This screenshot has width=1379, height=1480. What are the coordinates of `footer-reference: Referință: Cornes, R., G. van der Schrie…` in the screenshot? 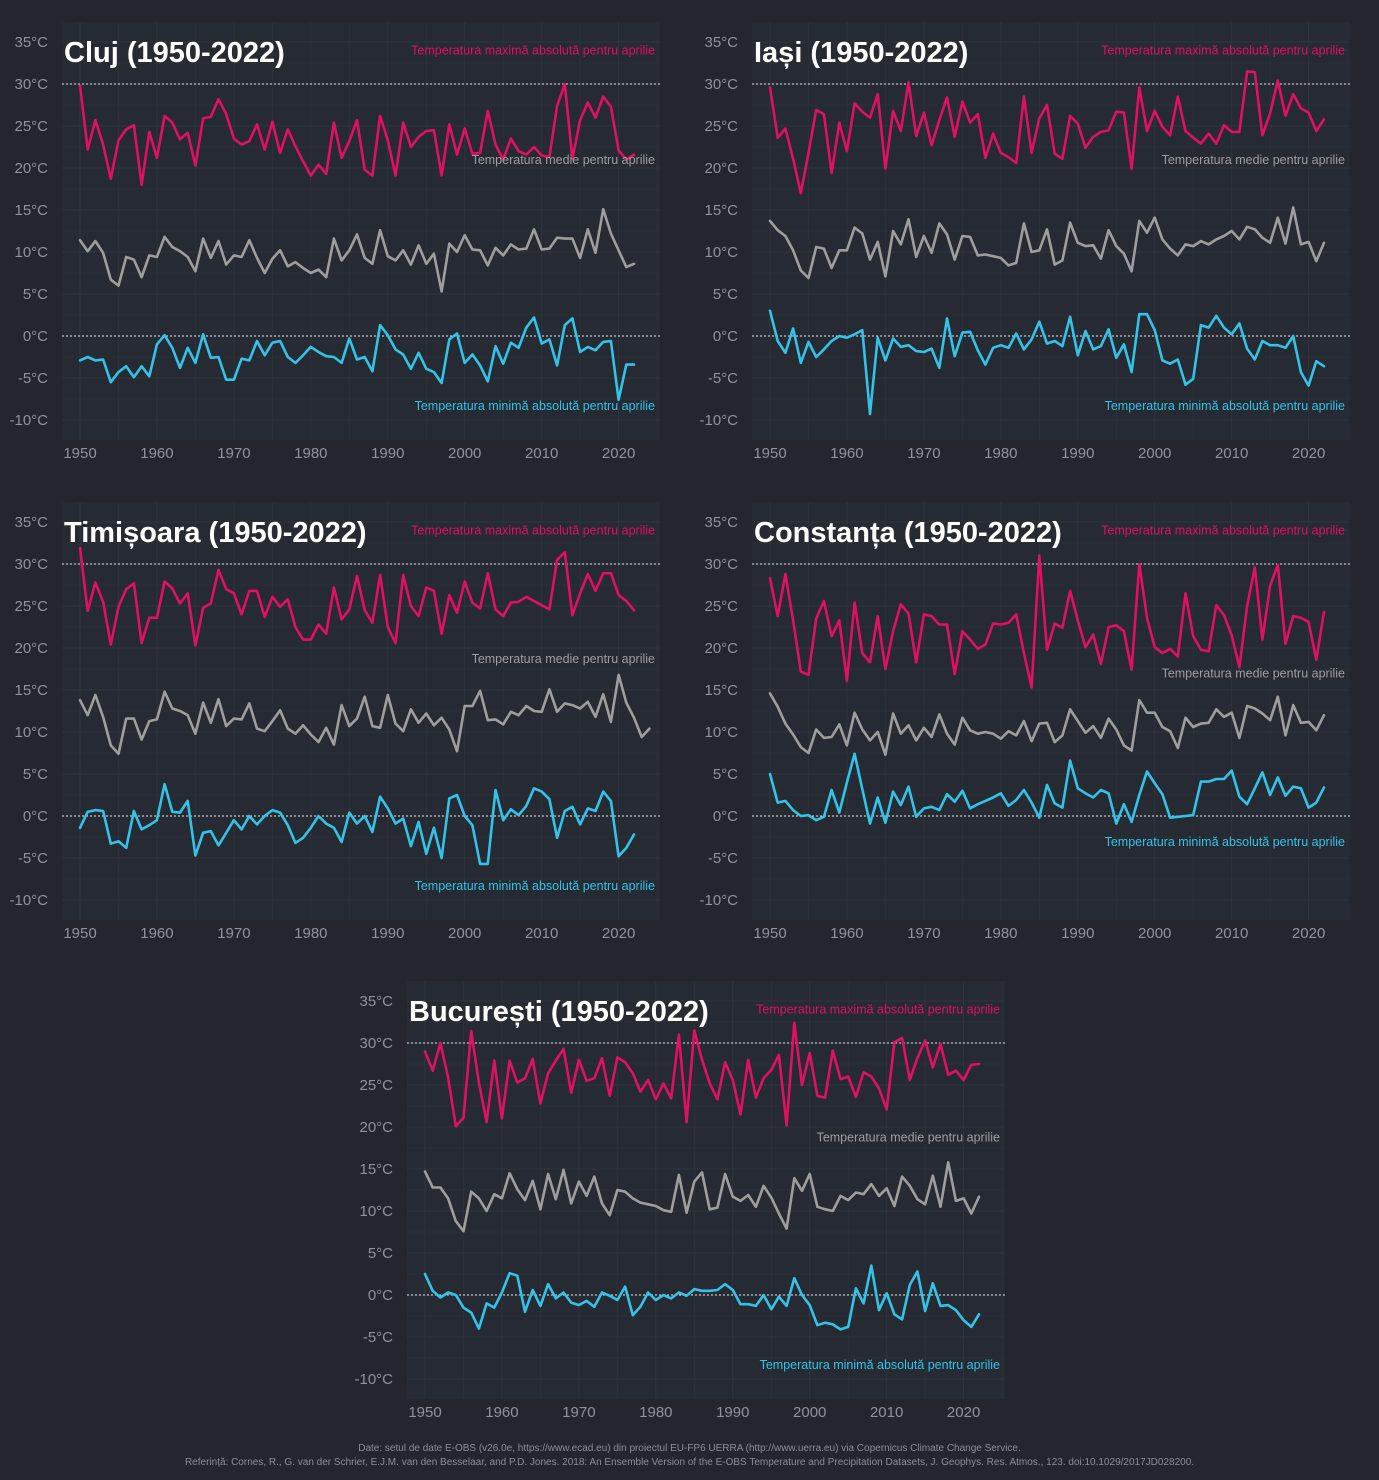 It's located at (689, 1462).